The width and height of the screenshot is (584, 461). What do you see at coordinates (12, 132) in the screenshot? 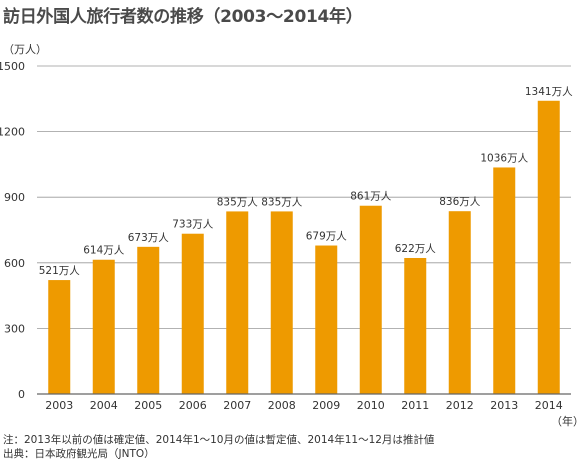
I see `y-tick-label: 1200` at bounding box center [12, 132].